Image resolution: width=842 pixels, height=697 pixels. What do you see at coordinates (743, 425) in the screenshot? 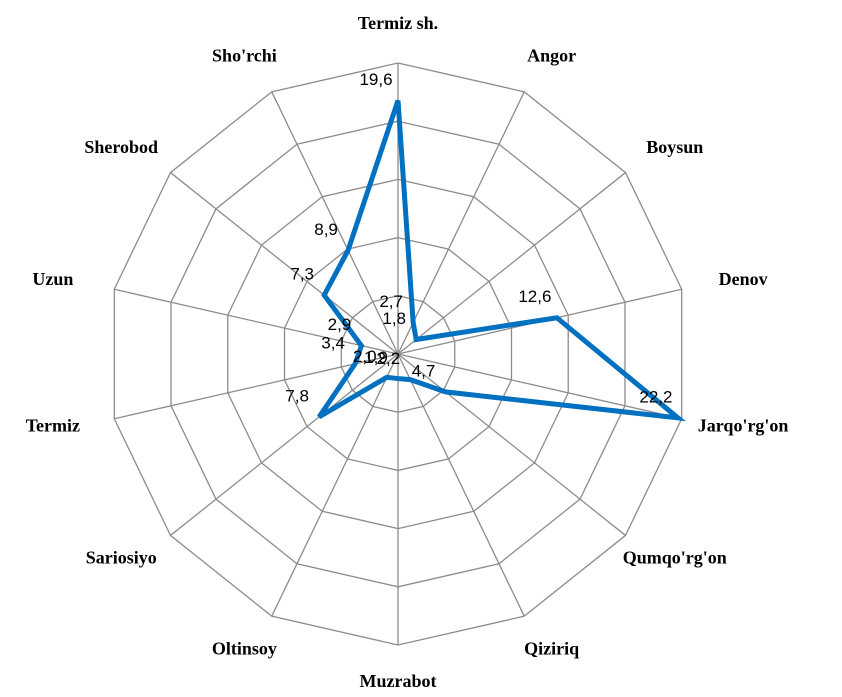
I see `category-label: Jarqo'rg'on` at bounding box center [743, 425].